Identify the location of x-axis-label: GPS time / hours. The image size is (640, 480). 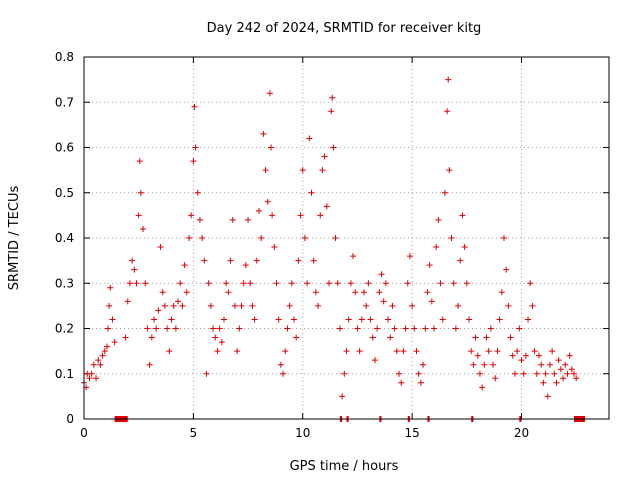
(344, 466).